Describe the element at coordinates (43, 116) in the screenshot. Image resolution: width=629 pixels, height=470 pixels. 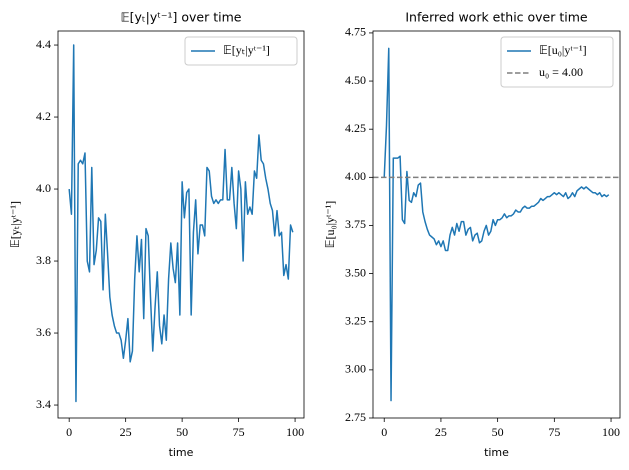
I see `y-tick-label: 4.2` at that location.